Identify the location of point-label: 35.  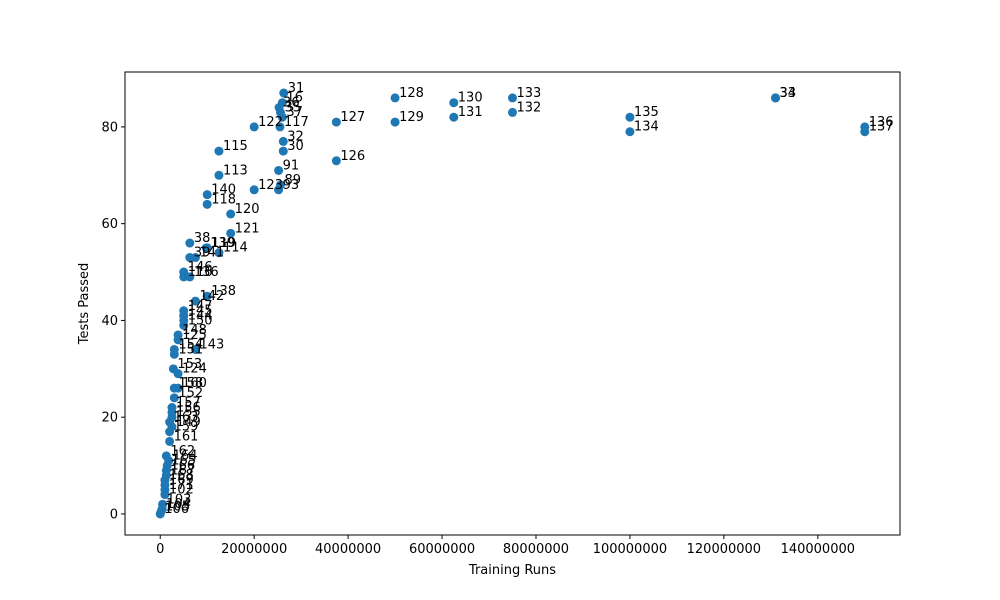
(292, 107).